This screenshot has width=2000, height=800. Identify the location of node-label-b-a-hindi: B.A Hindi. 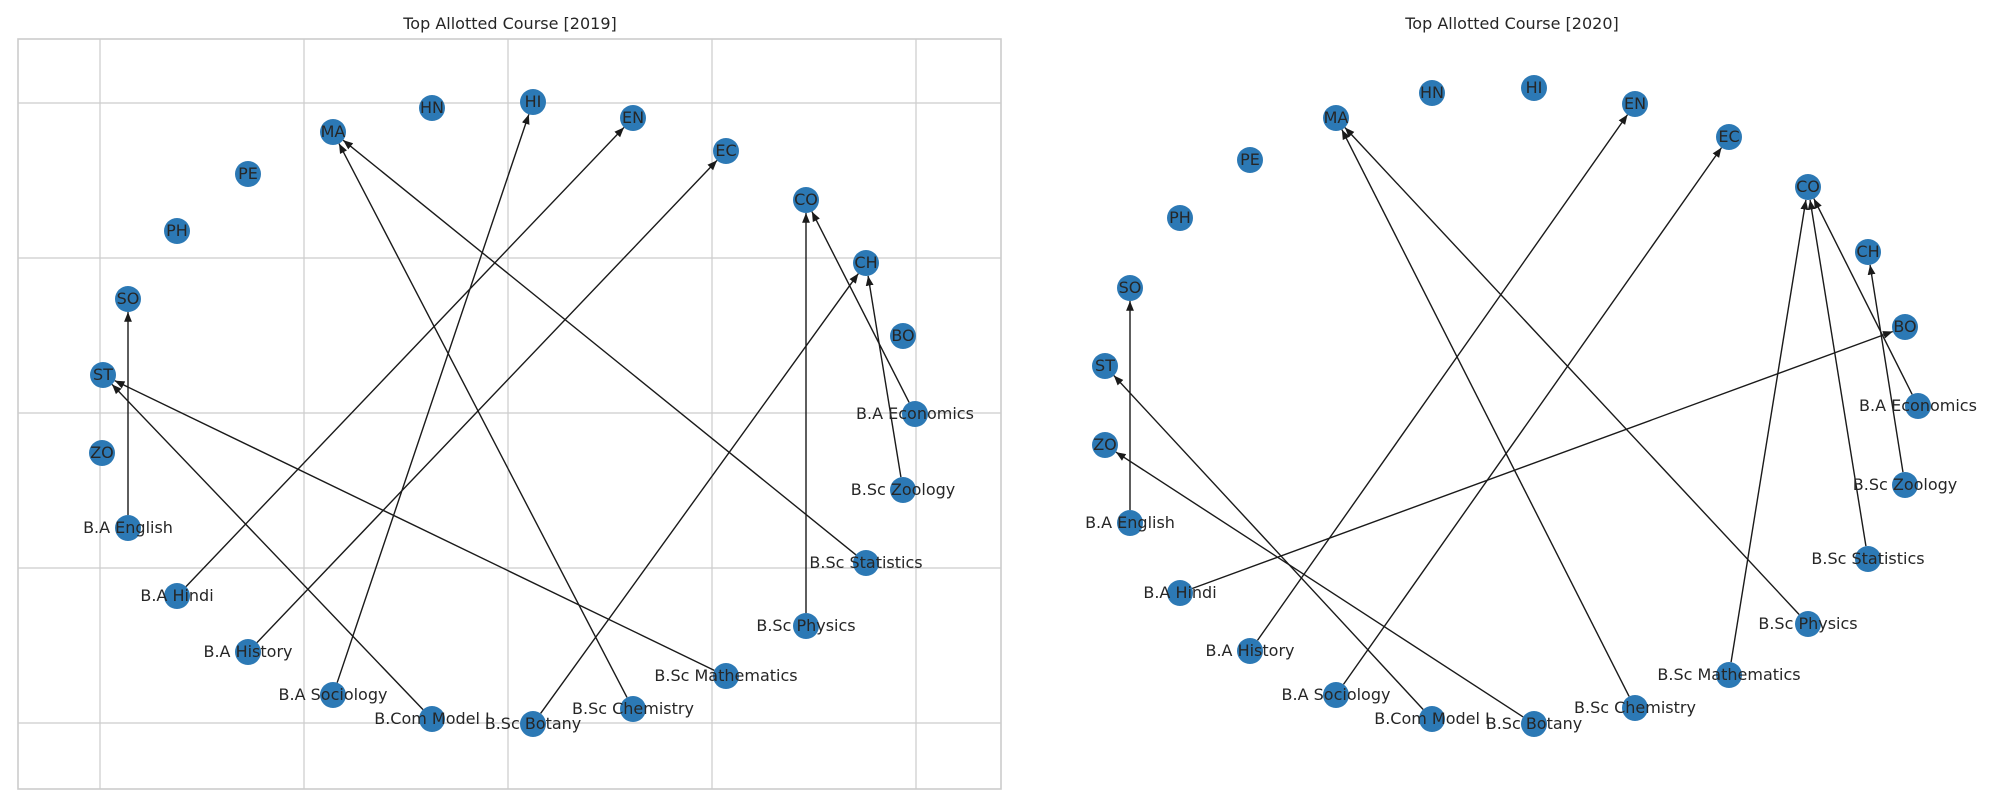
(1179, 592).